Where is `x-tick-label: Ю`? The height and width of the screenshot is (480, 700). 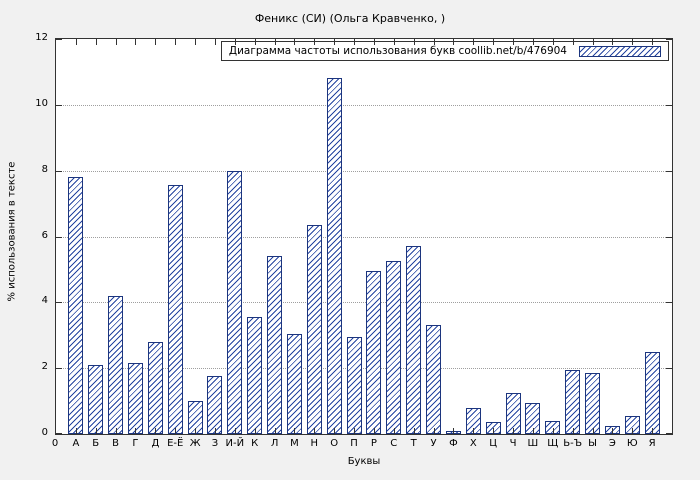
x-tick-label: Ю is located at coordinates (632, 443).